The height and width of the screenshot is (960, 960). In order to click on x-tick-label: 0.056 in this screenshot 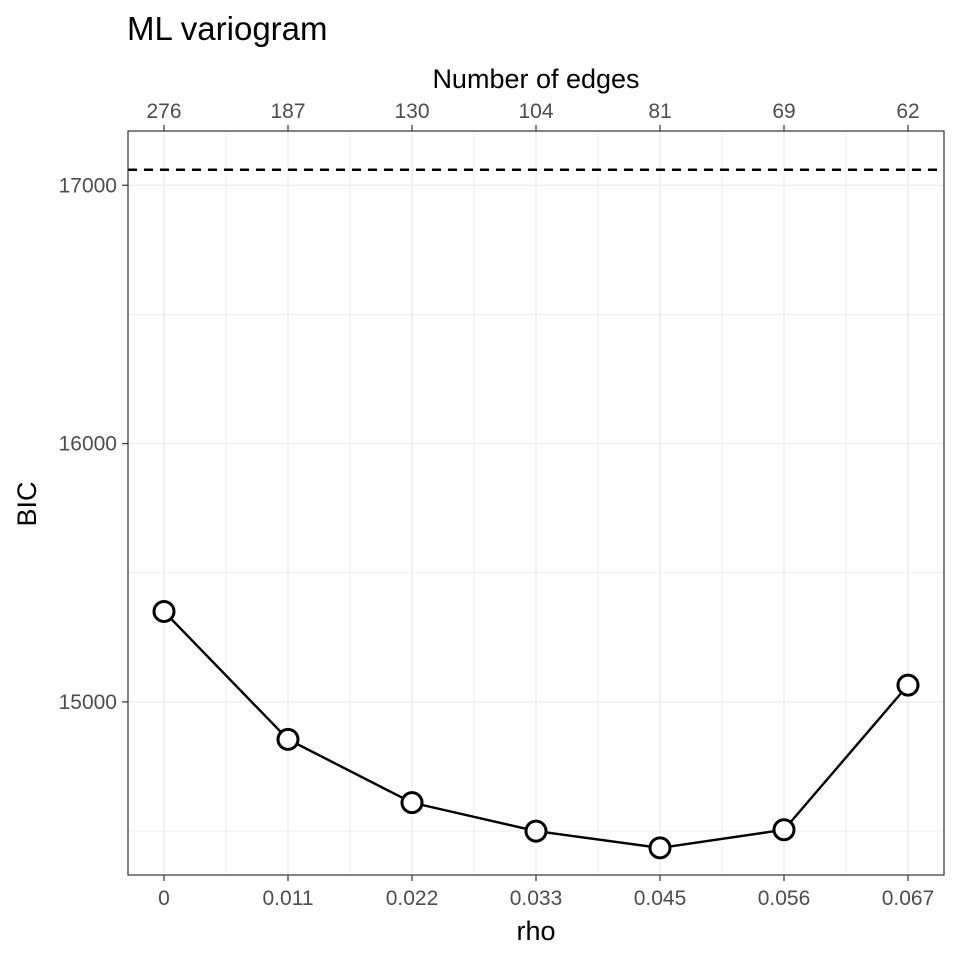, I will do `click(784, 898)`.